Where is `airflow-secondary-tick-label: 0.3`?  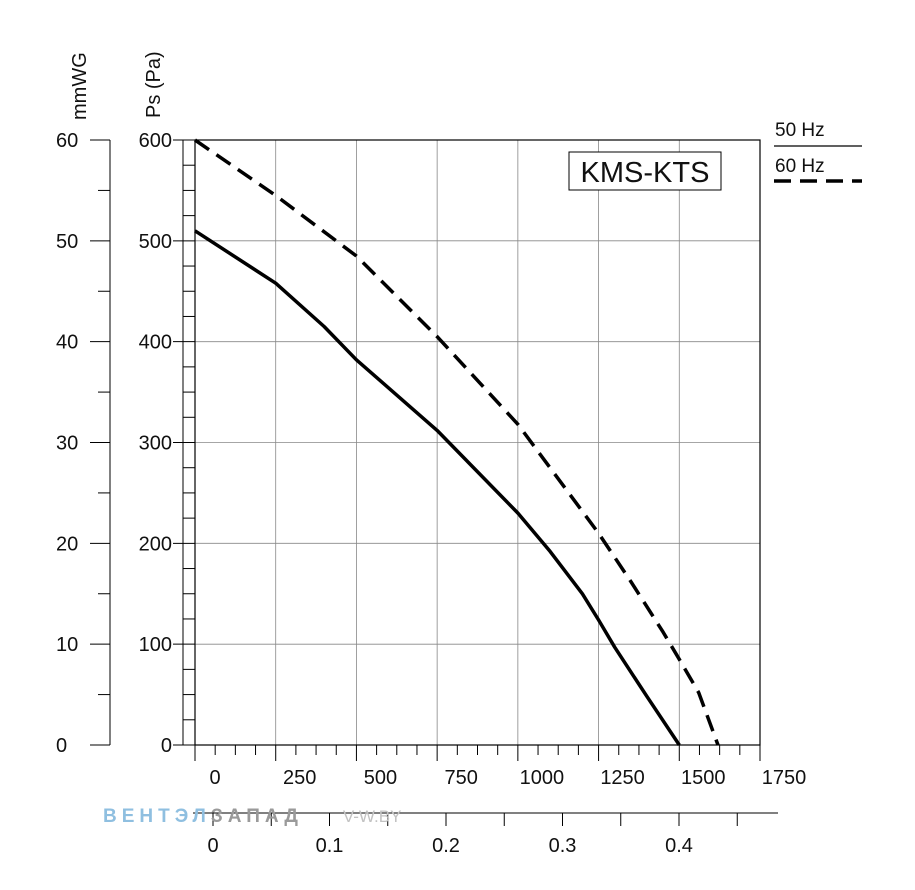 airflow-secondary-tick-label: 0.3 is located at coordinates (563, 846).